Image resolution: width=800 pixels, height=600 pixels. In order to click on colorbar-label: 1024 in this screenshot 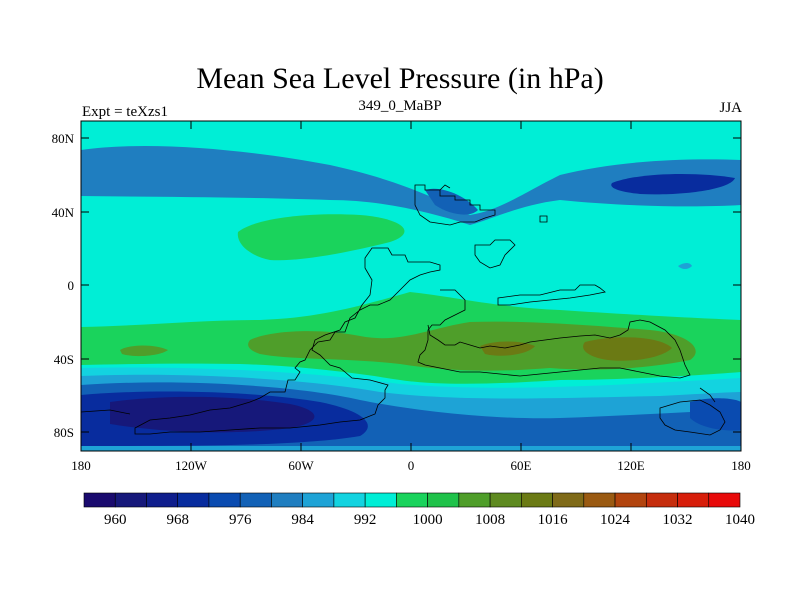, I will do `click(615, 520)`.